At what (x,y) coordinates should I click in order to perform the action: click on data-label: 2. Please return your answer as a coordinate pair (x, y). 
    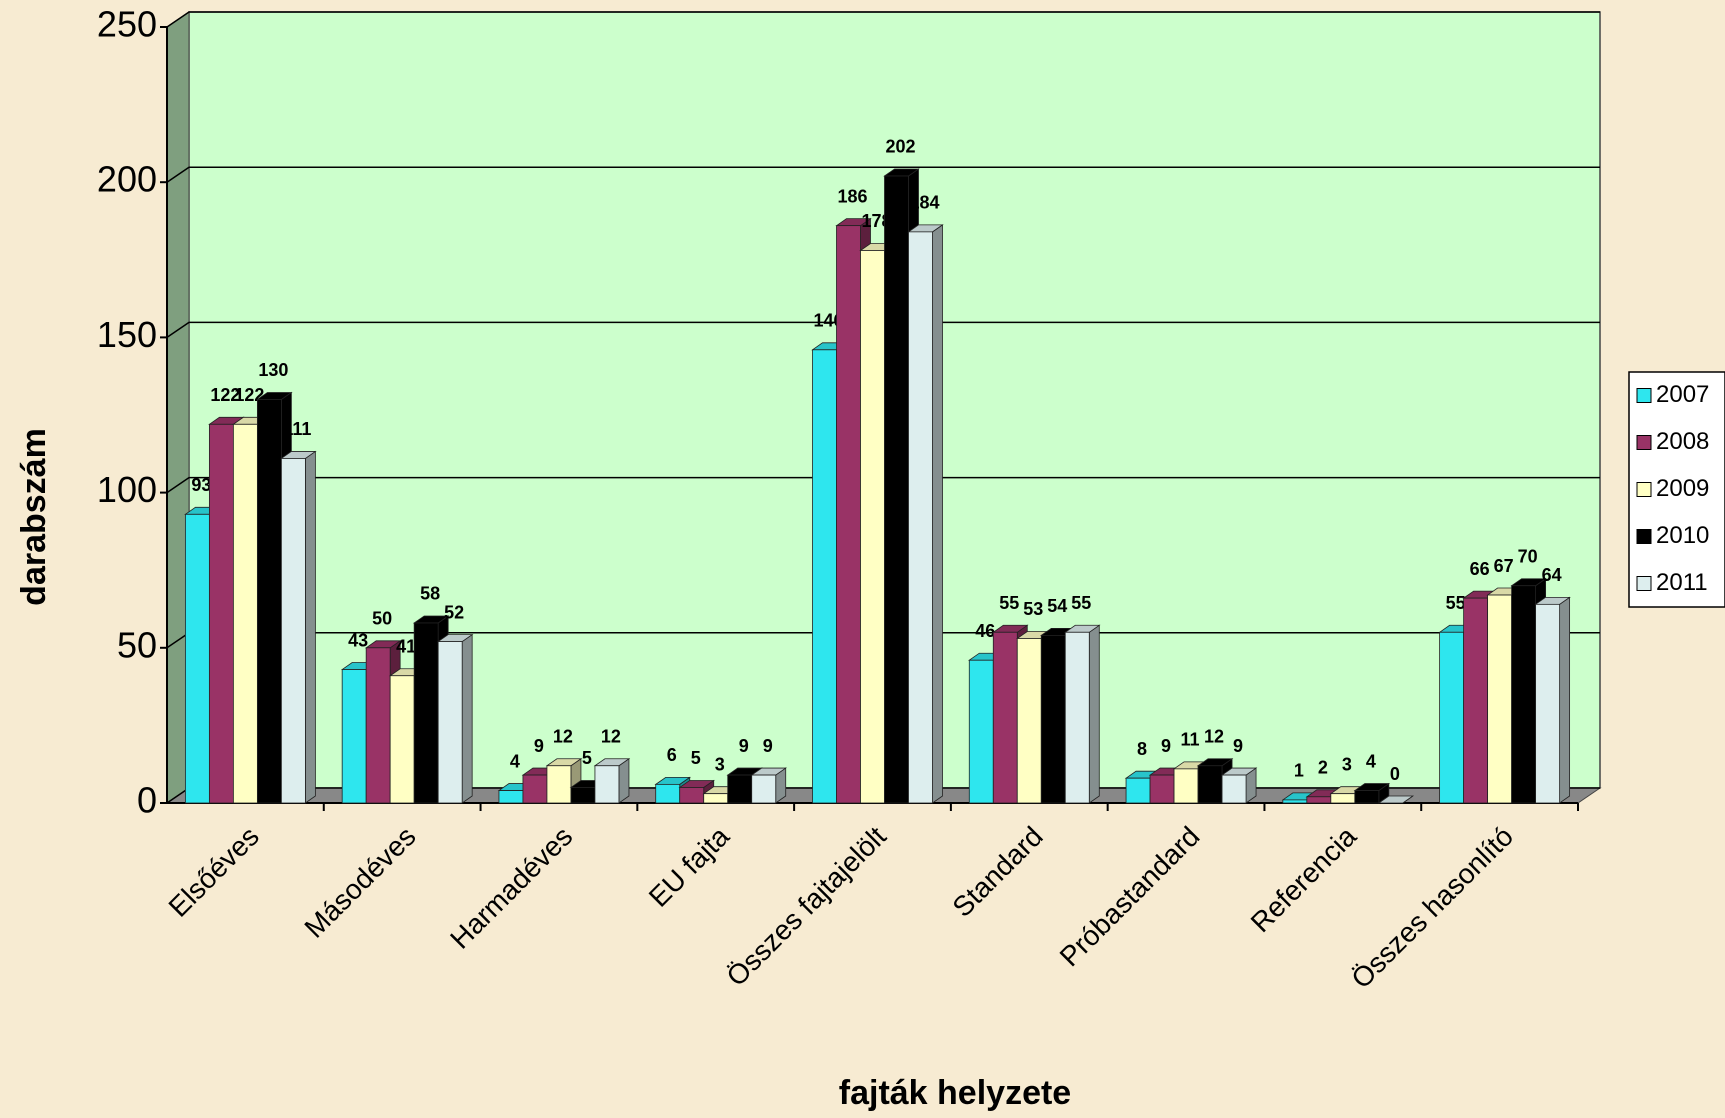
    Looking at the image, I should click on (1323, 768).